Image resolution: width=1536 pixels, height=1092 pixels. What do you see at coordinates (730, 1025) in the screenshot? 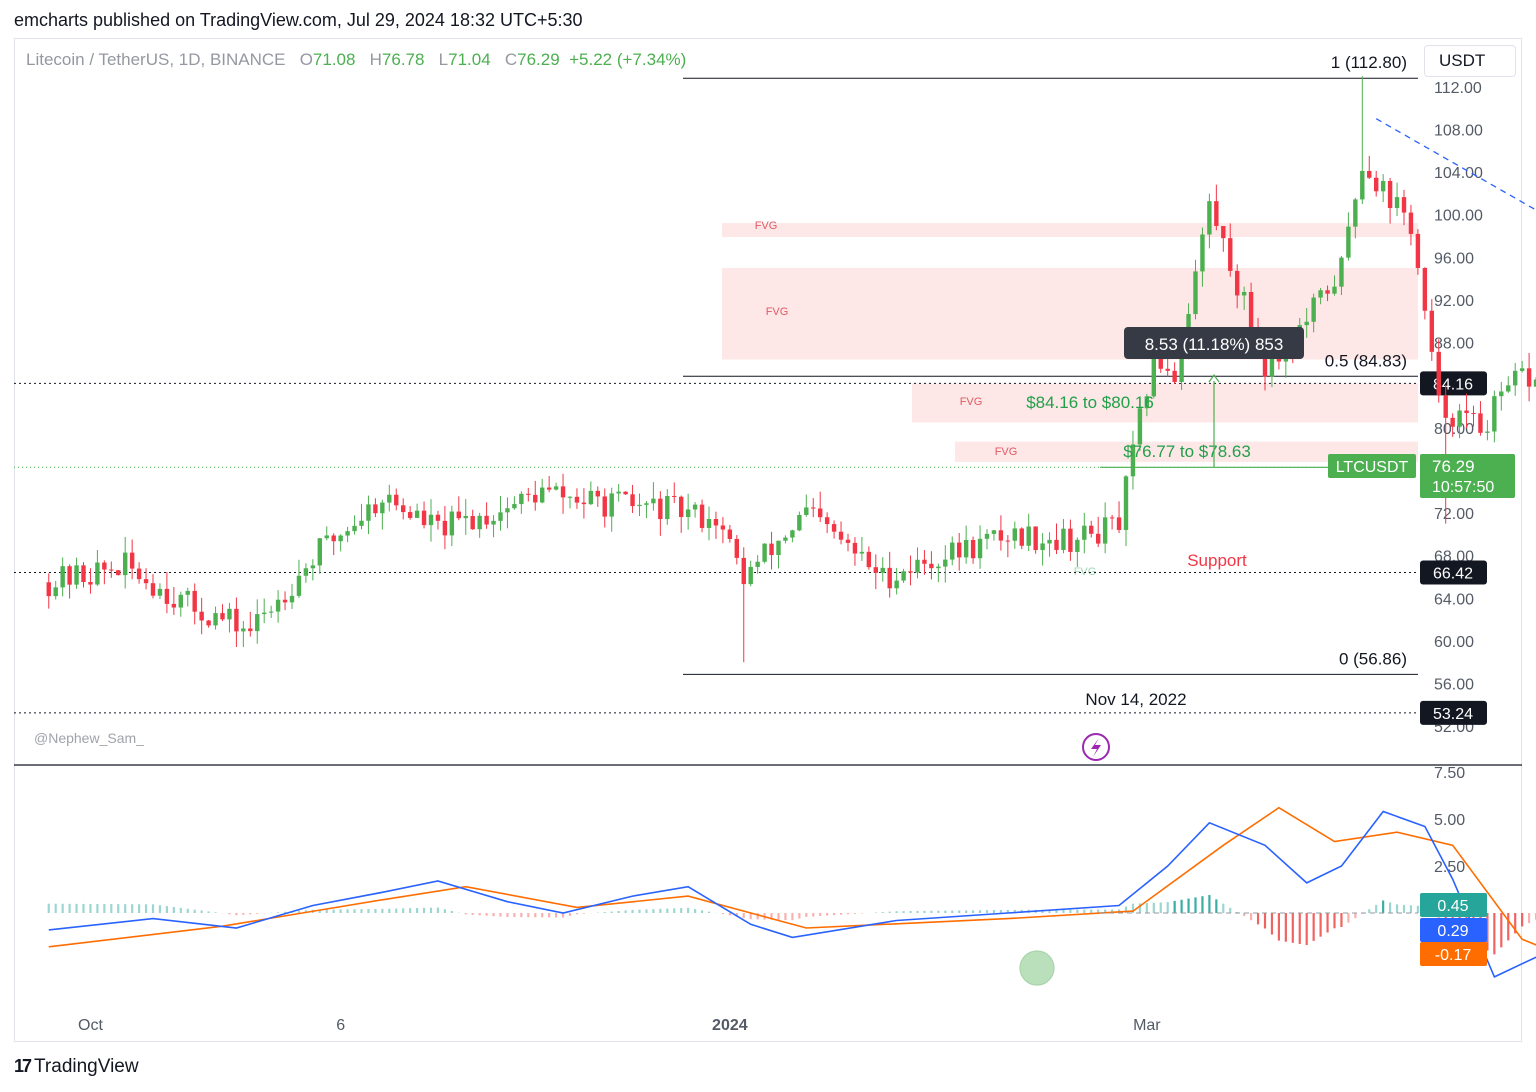
I see `time-tick-label: 2024` at bounding box center [730, 1025].